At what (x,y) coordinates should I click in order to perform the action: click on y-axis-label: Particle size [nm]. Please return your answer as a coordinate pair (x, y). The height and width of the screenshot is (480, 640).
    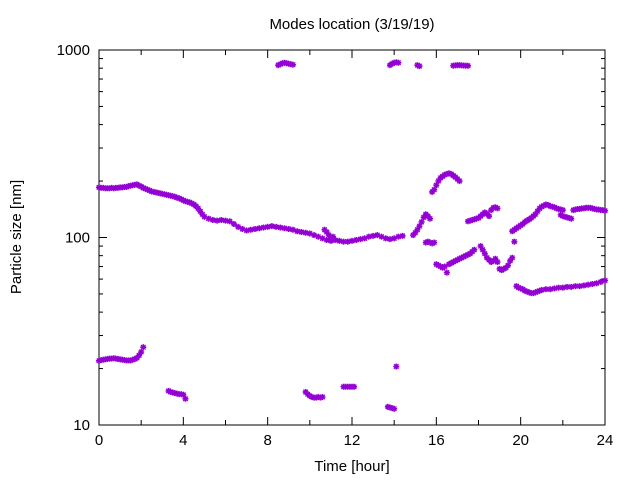
    Looking at the image, I should click on (16, 237).